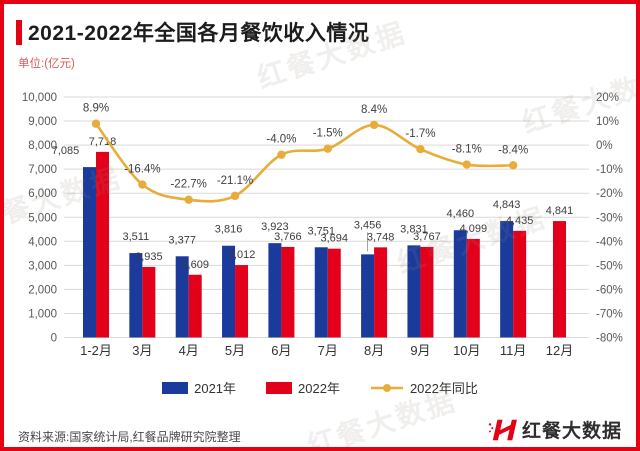 The image size is (640, 451). I want to click on bar-label-2022-3: 3,012, so click(242, 255).